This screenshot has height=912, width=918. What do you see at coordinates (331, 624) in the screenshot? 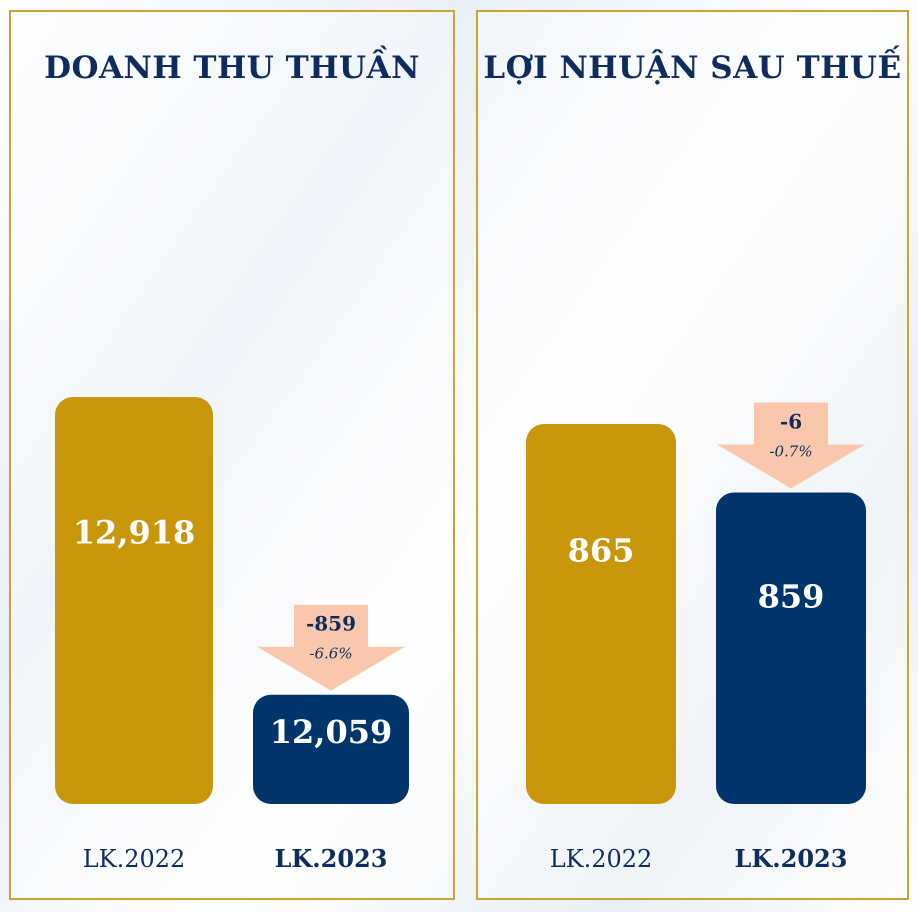
I see `delta-value: -859` at bounding box center [331, 624].